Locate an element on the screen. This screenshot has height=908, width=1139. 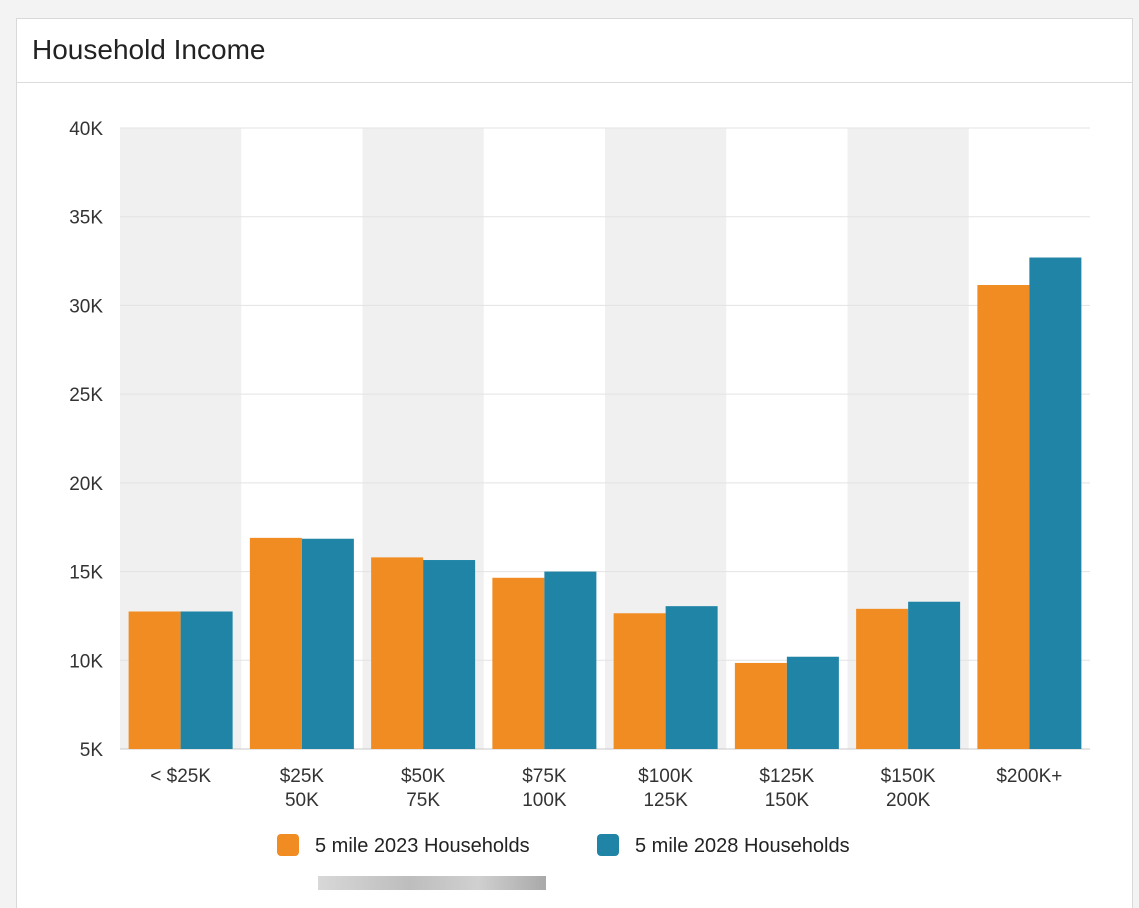
y-tick-label: 5K is located at coordinates (92, 750).